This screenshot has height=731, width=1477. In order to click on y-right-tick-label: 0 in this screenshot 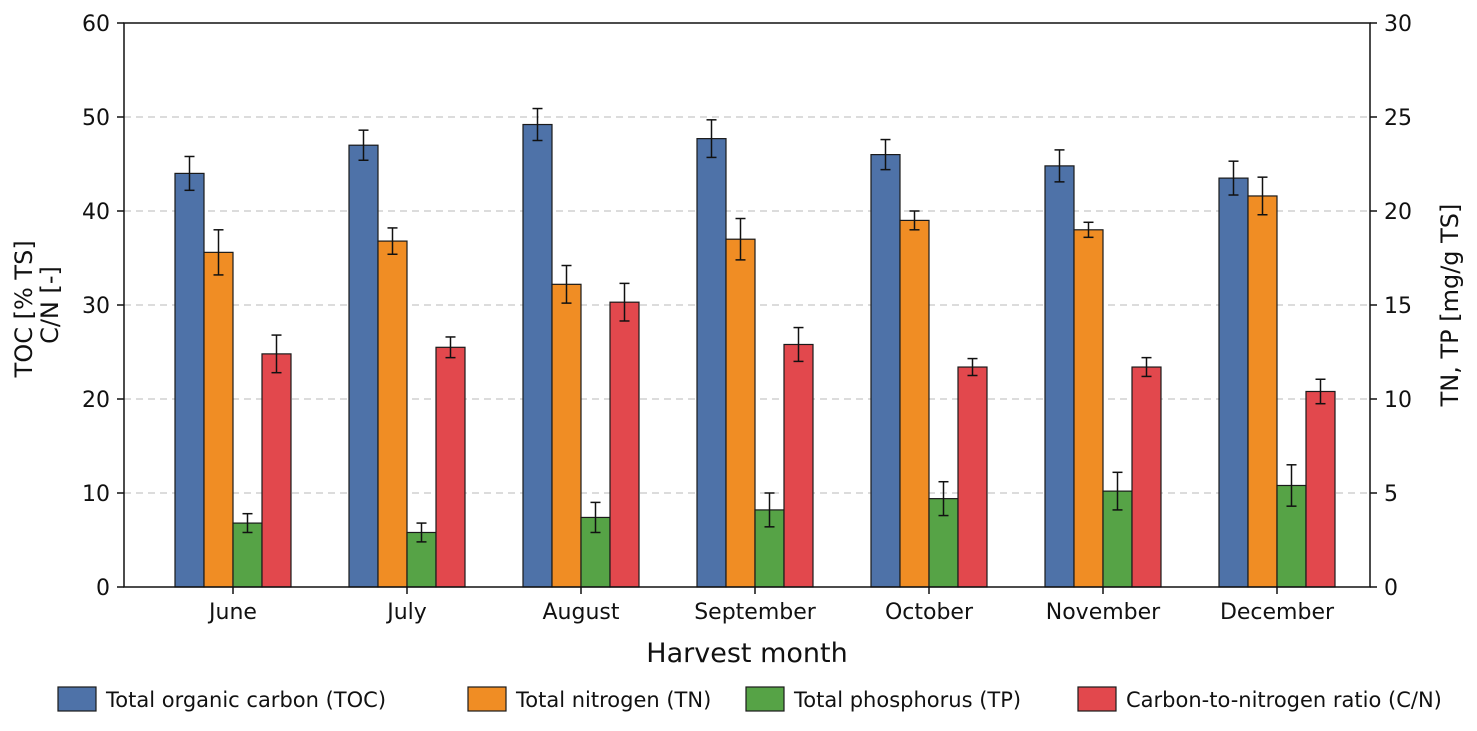, I will do `click(1391, 588)`.